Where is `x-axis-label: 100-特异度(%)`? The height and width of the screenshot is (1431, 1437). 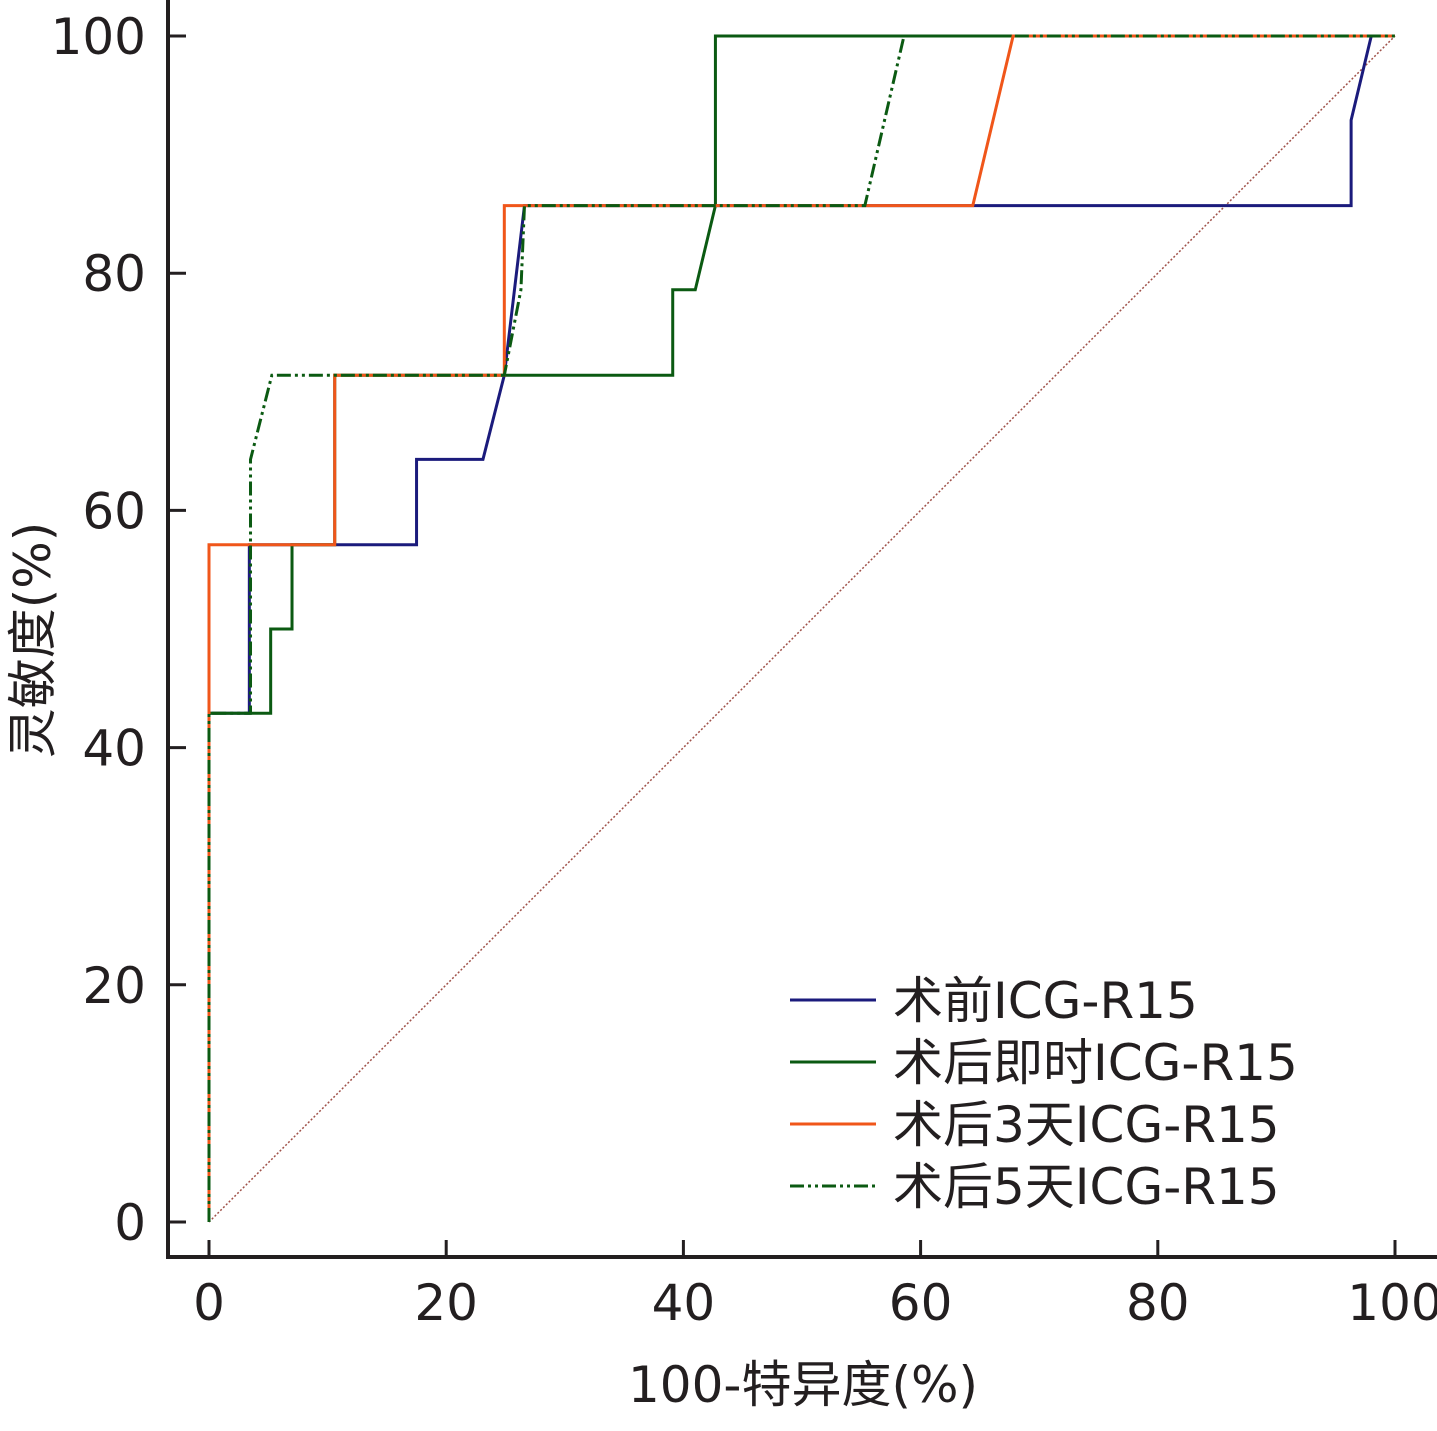
x-axis-label: 100-特异度(%) is located at coordinates (803, 1385).